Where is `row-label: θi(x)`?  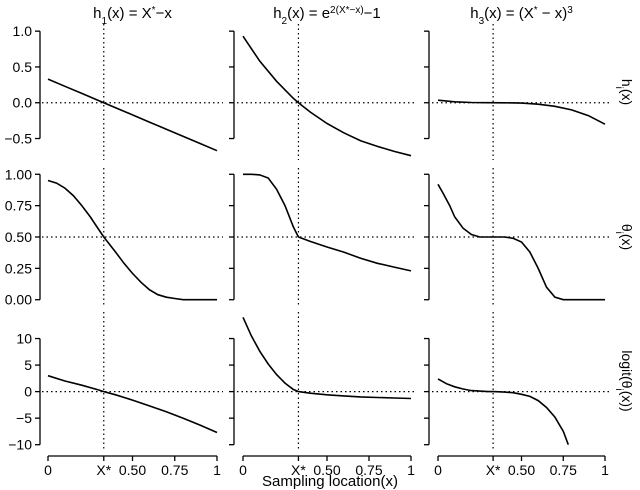 row-label: θi(x) is located at coordinates (625, 237).